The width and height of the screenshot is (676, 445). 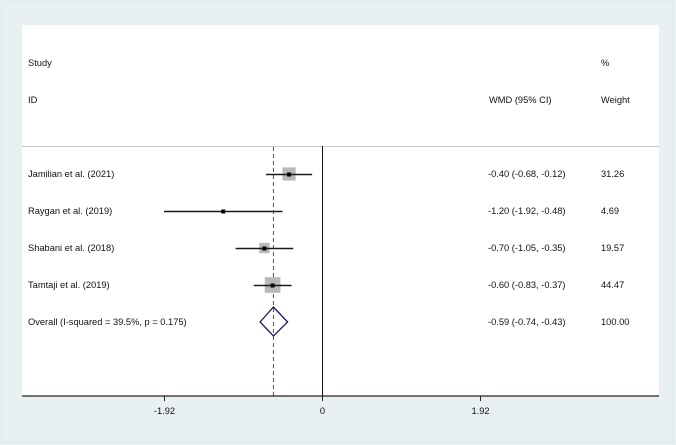 What do you see at coordinates (71, 248) in the screenshot?
I see `study-label: Shabani et al. (2018)` at bounding box center [71, 248].